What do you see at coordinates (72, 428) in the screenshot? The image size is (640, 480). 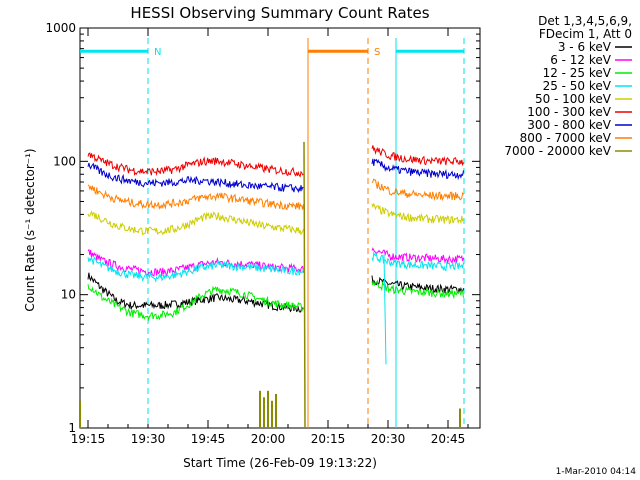 I see `y-tick-label: 1` at bounding box center [72, 428].